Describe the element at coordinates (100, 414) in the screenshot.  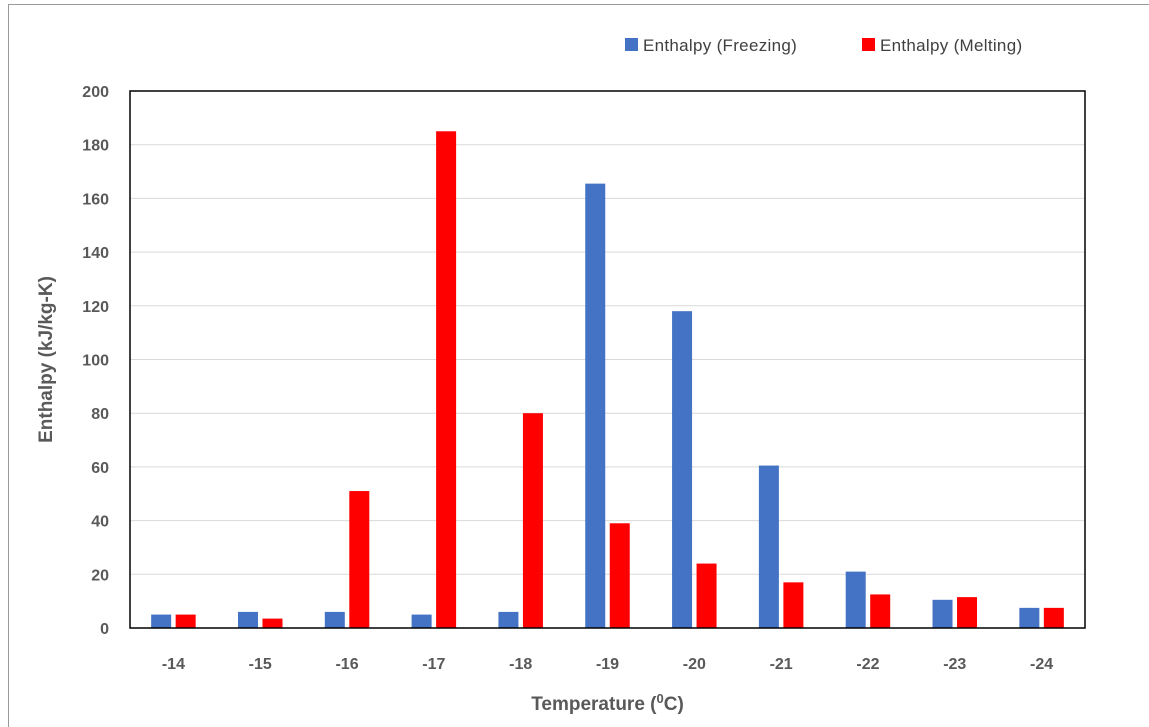
I see `y-tick-label: 80` at that location.